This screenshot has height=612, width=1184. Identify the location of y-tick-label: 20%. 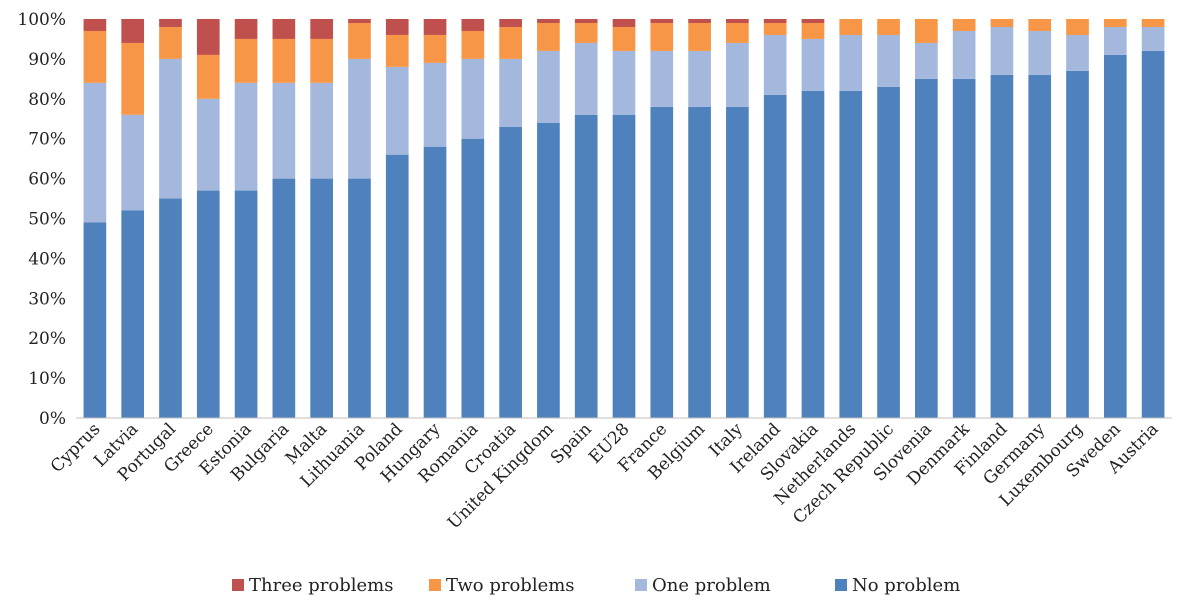
(47, 339).